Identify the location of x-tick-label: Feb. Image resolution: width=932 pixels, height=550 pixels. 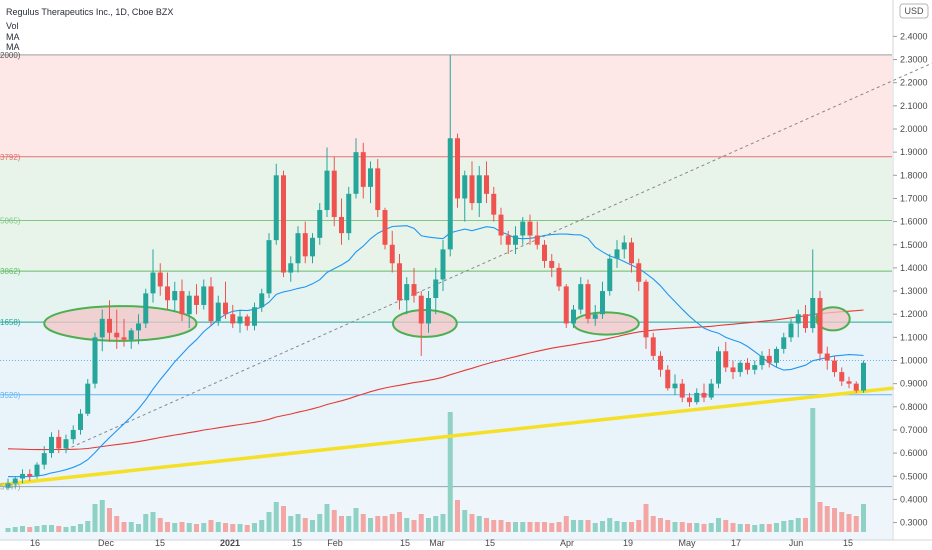
(335, 543).